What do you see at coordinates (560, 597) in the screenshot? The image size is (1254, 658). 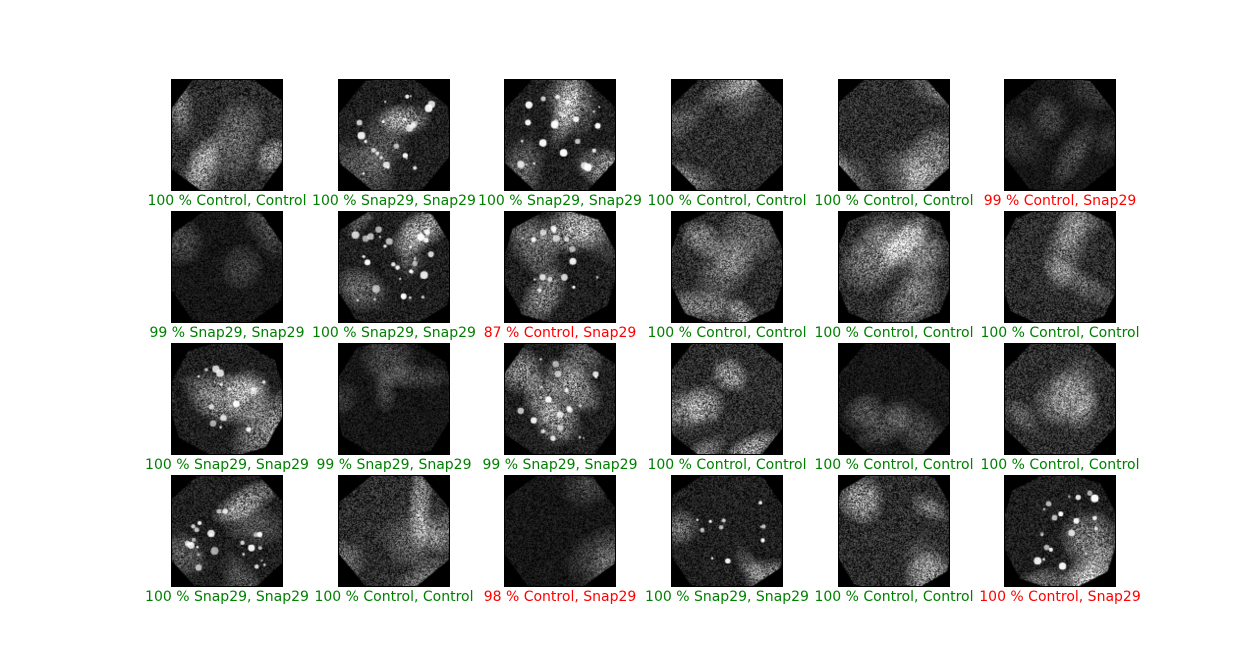 I see `tile-label: 98 % Control, Snap29` at bounding box center [560, 597].